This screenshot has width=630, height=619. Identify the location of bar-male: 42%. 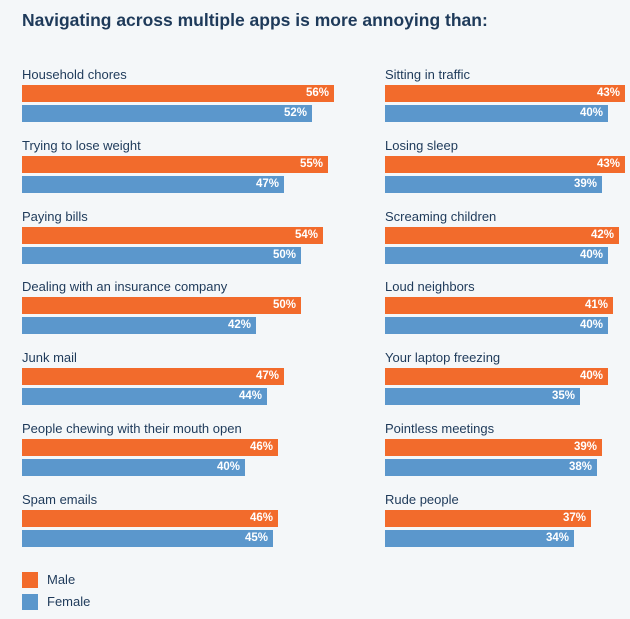
(502, 235).